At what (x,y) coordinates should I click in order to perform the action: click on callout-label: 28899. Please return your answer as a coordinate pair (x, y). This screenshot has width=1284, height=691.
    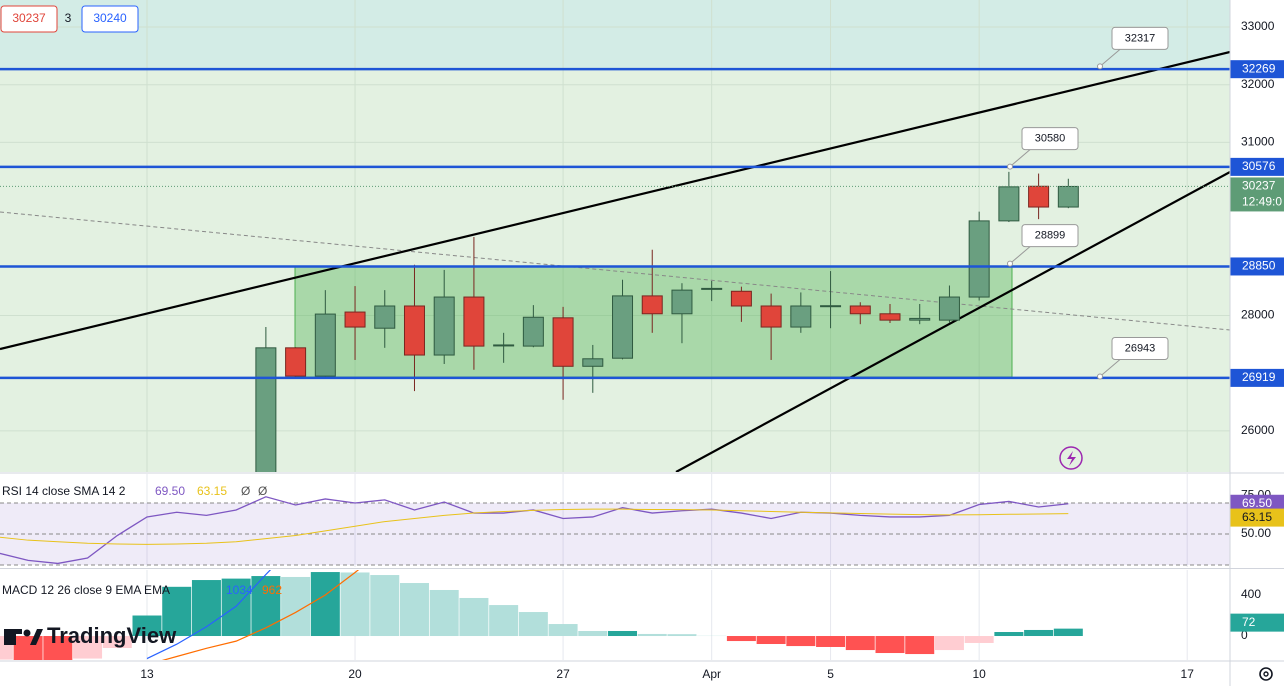
    Looking at the image, I should click on (1050, 236).